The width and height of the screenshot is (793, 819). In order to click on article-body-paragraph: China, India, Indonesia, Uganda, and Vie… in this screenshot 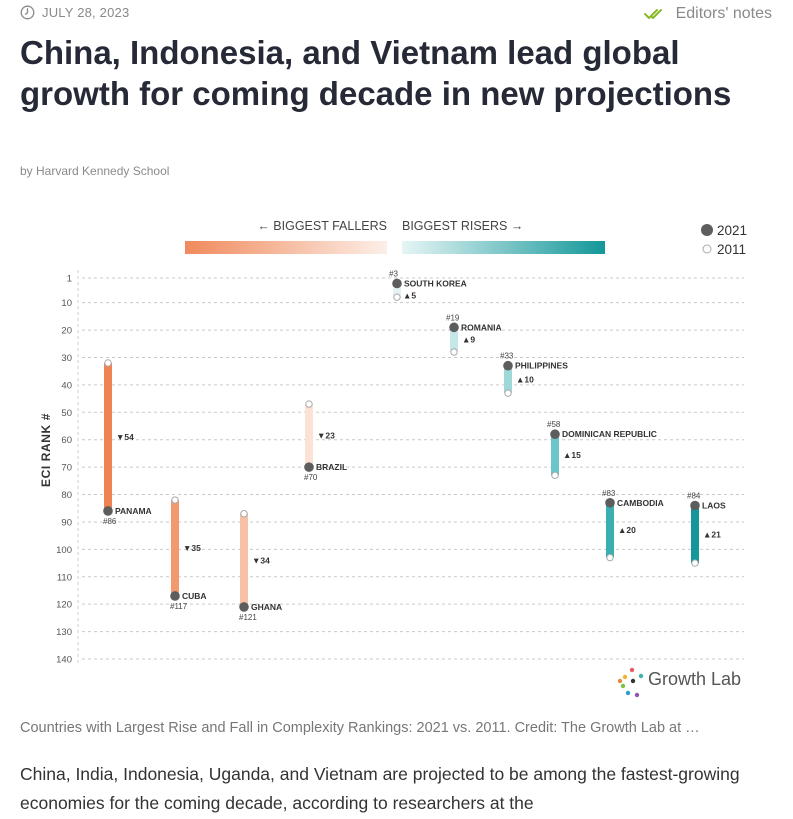, I will do `click(380, 788)`.